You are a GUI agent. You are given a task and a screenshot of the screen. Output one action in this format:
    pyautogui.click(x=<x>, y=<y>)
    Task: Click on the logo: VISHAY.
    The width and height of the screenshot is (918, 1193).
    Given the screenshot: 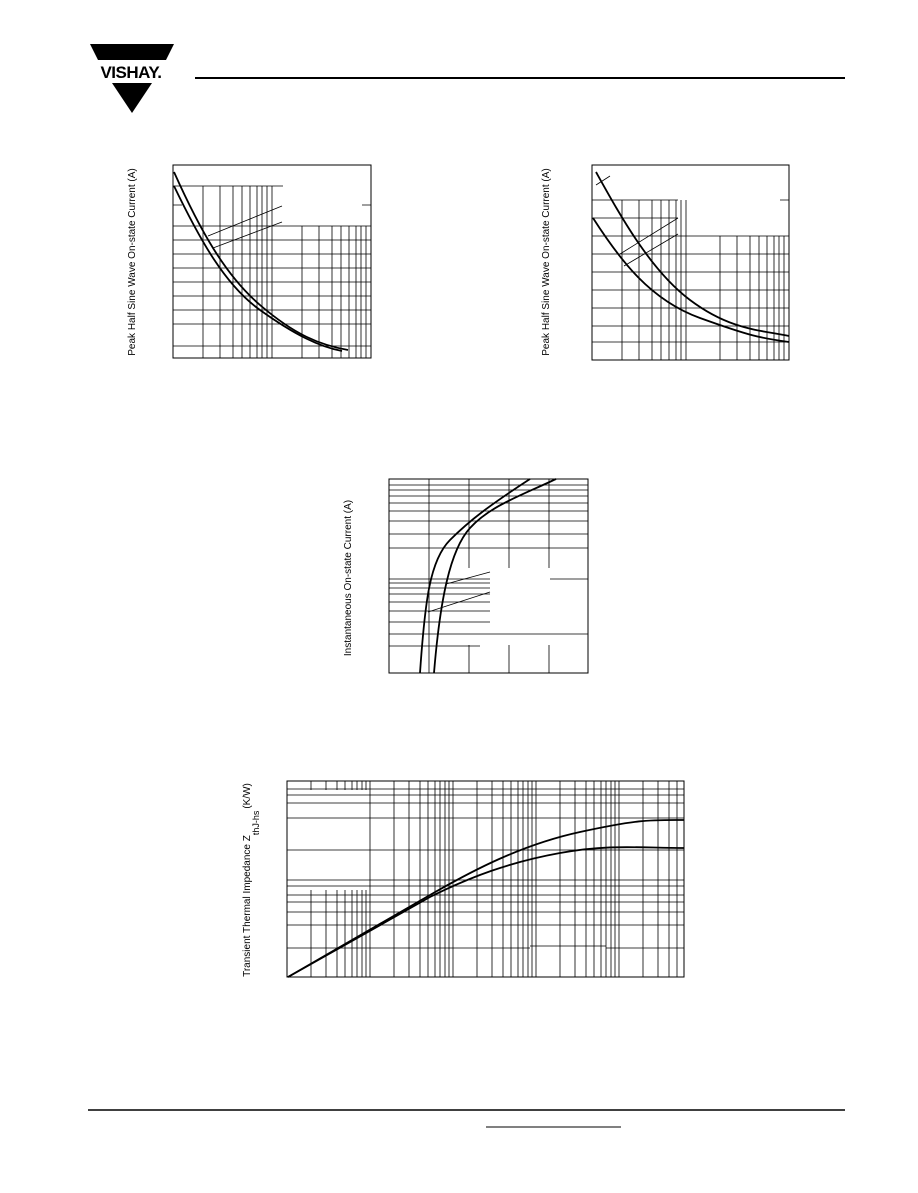 What is the action you would take?
    pyautogui.click(x=132, y=78)
    